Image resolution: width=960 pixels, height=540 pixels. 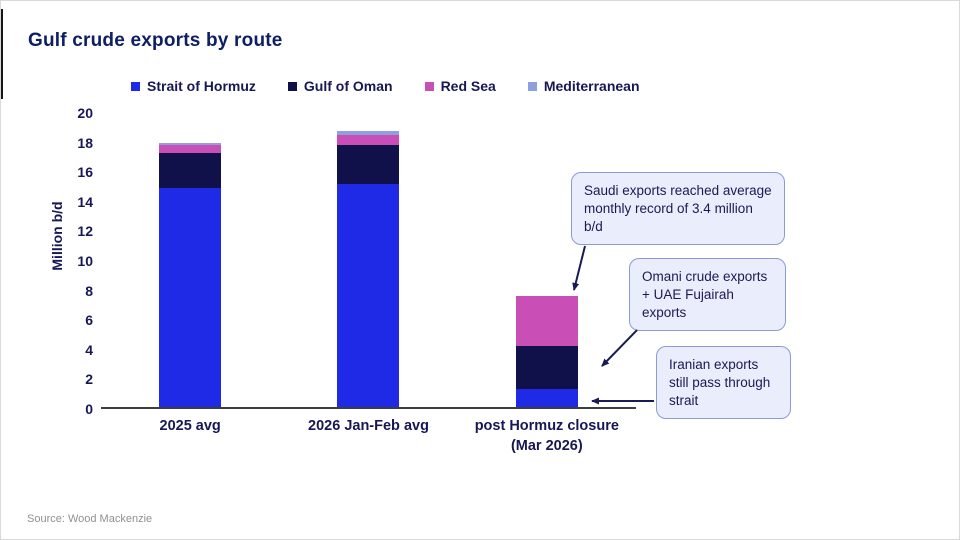 What do you see at coordinates (75, 261) in the screenshot?
I see `y-axis-tick-labels: 0 2 4 6 8 10 12 14 16 18 20` at bounding box center [75, 261].